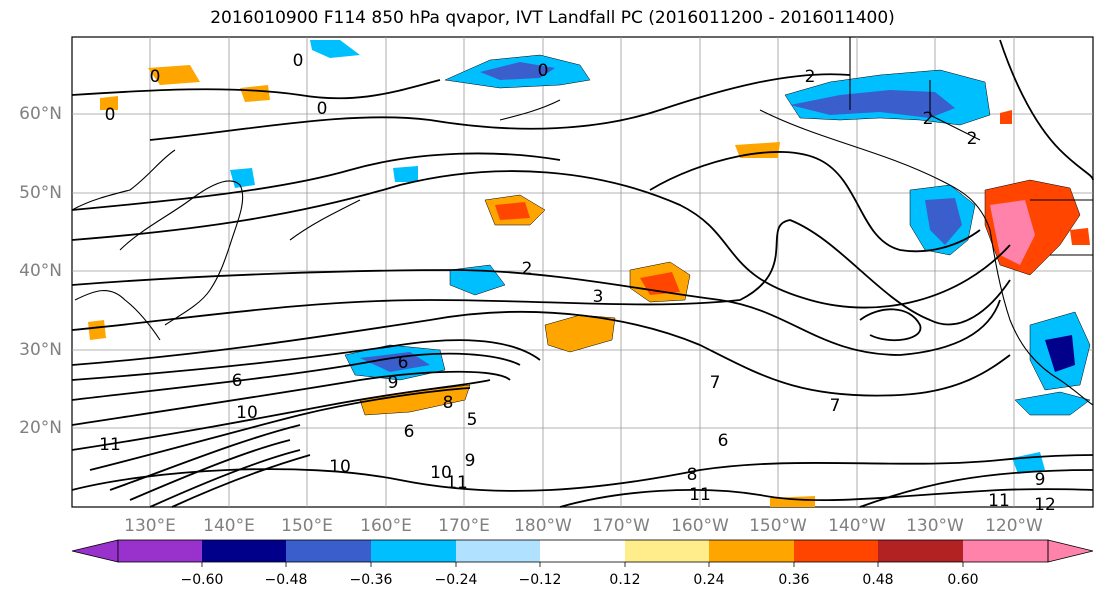 The height and width of the screenshot is (601, 1105). I want to click on contour-label: 5, so click(472, 420).